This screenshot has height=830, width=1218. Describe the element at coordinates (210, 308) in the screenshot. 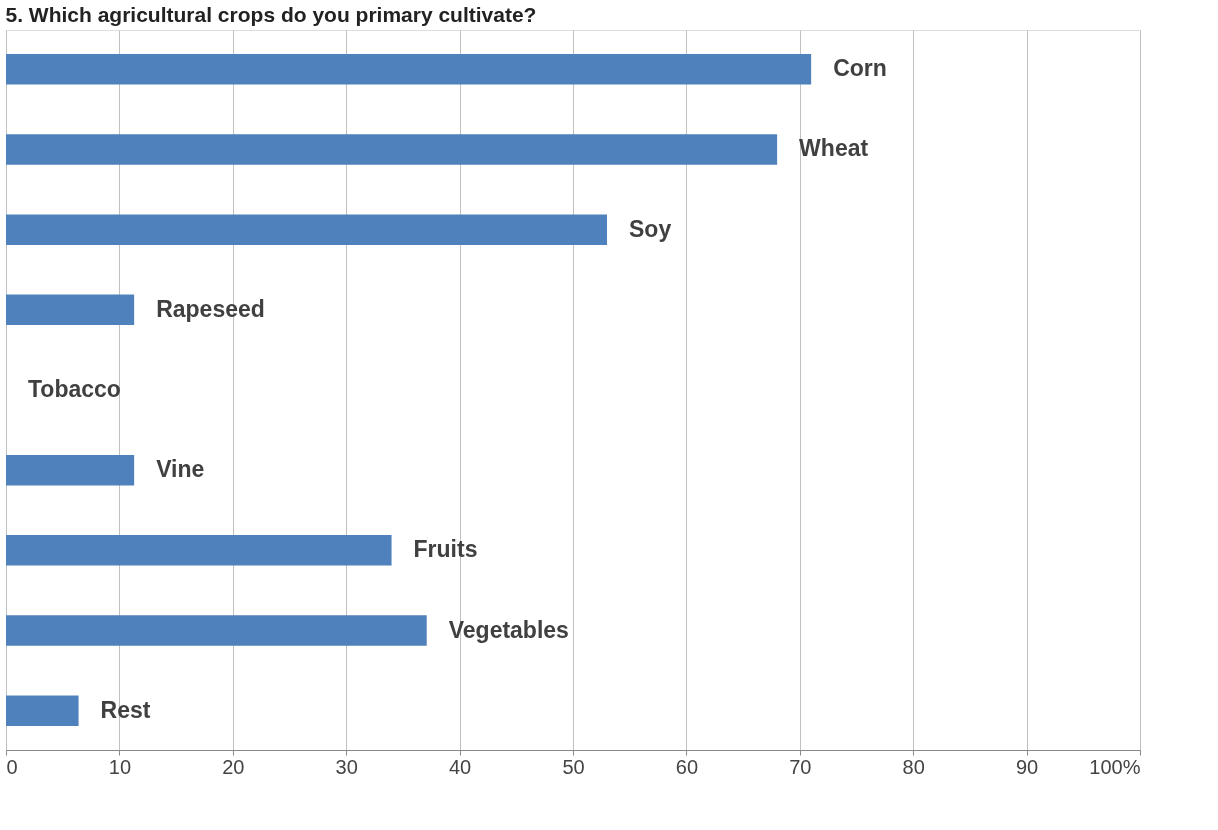

I see `y-tick-label: Rapeseed` at that location.